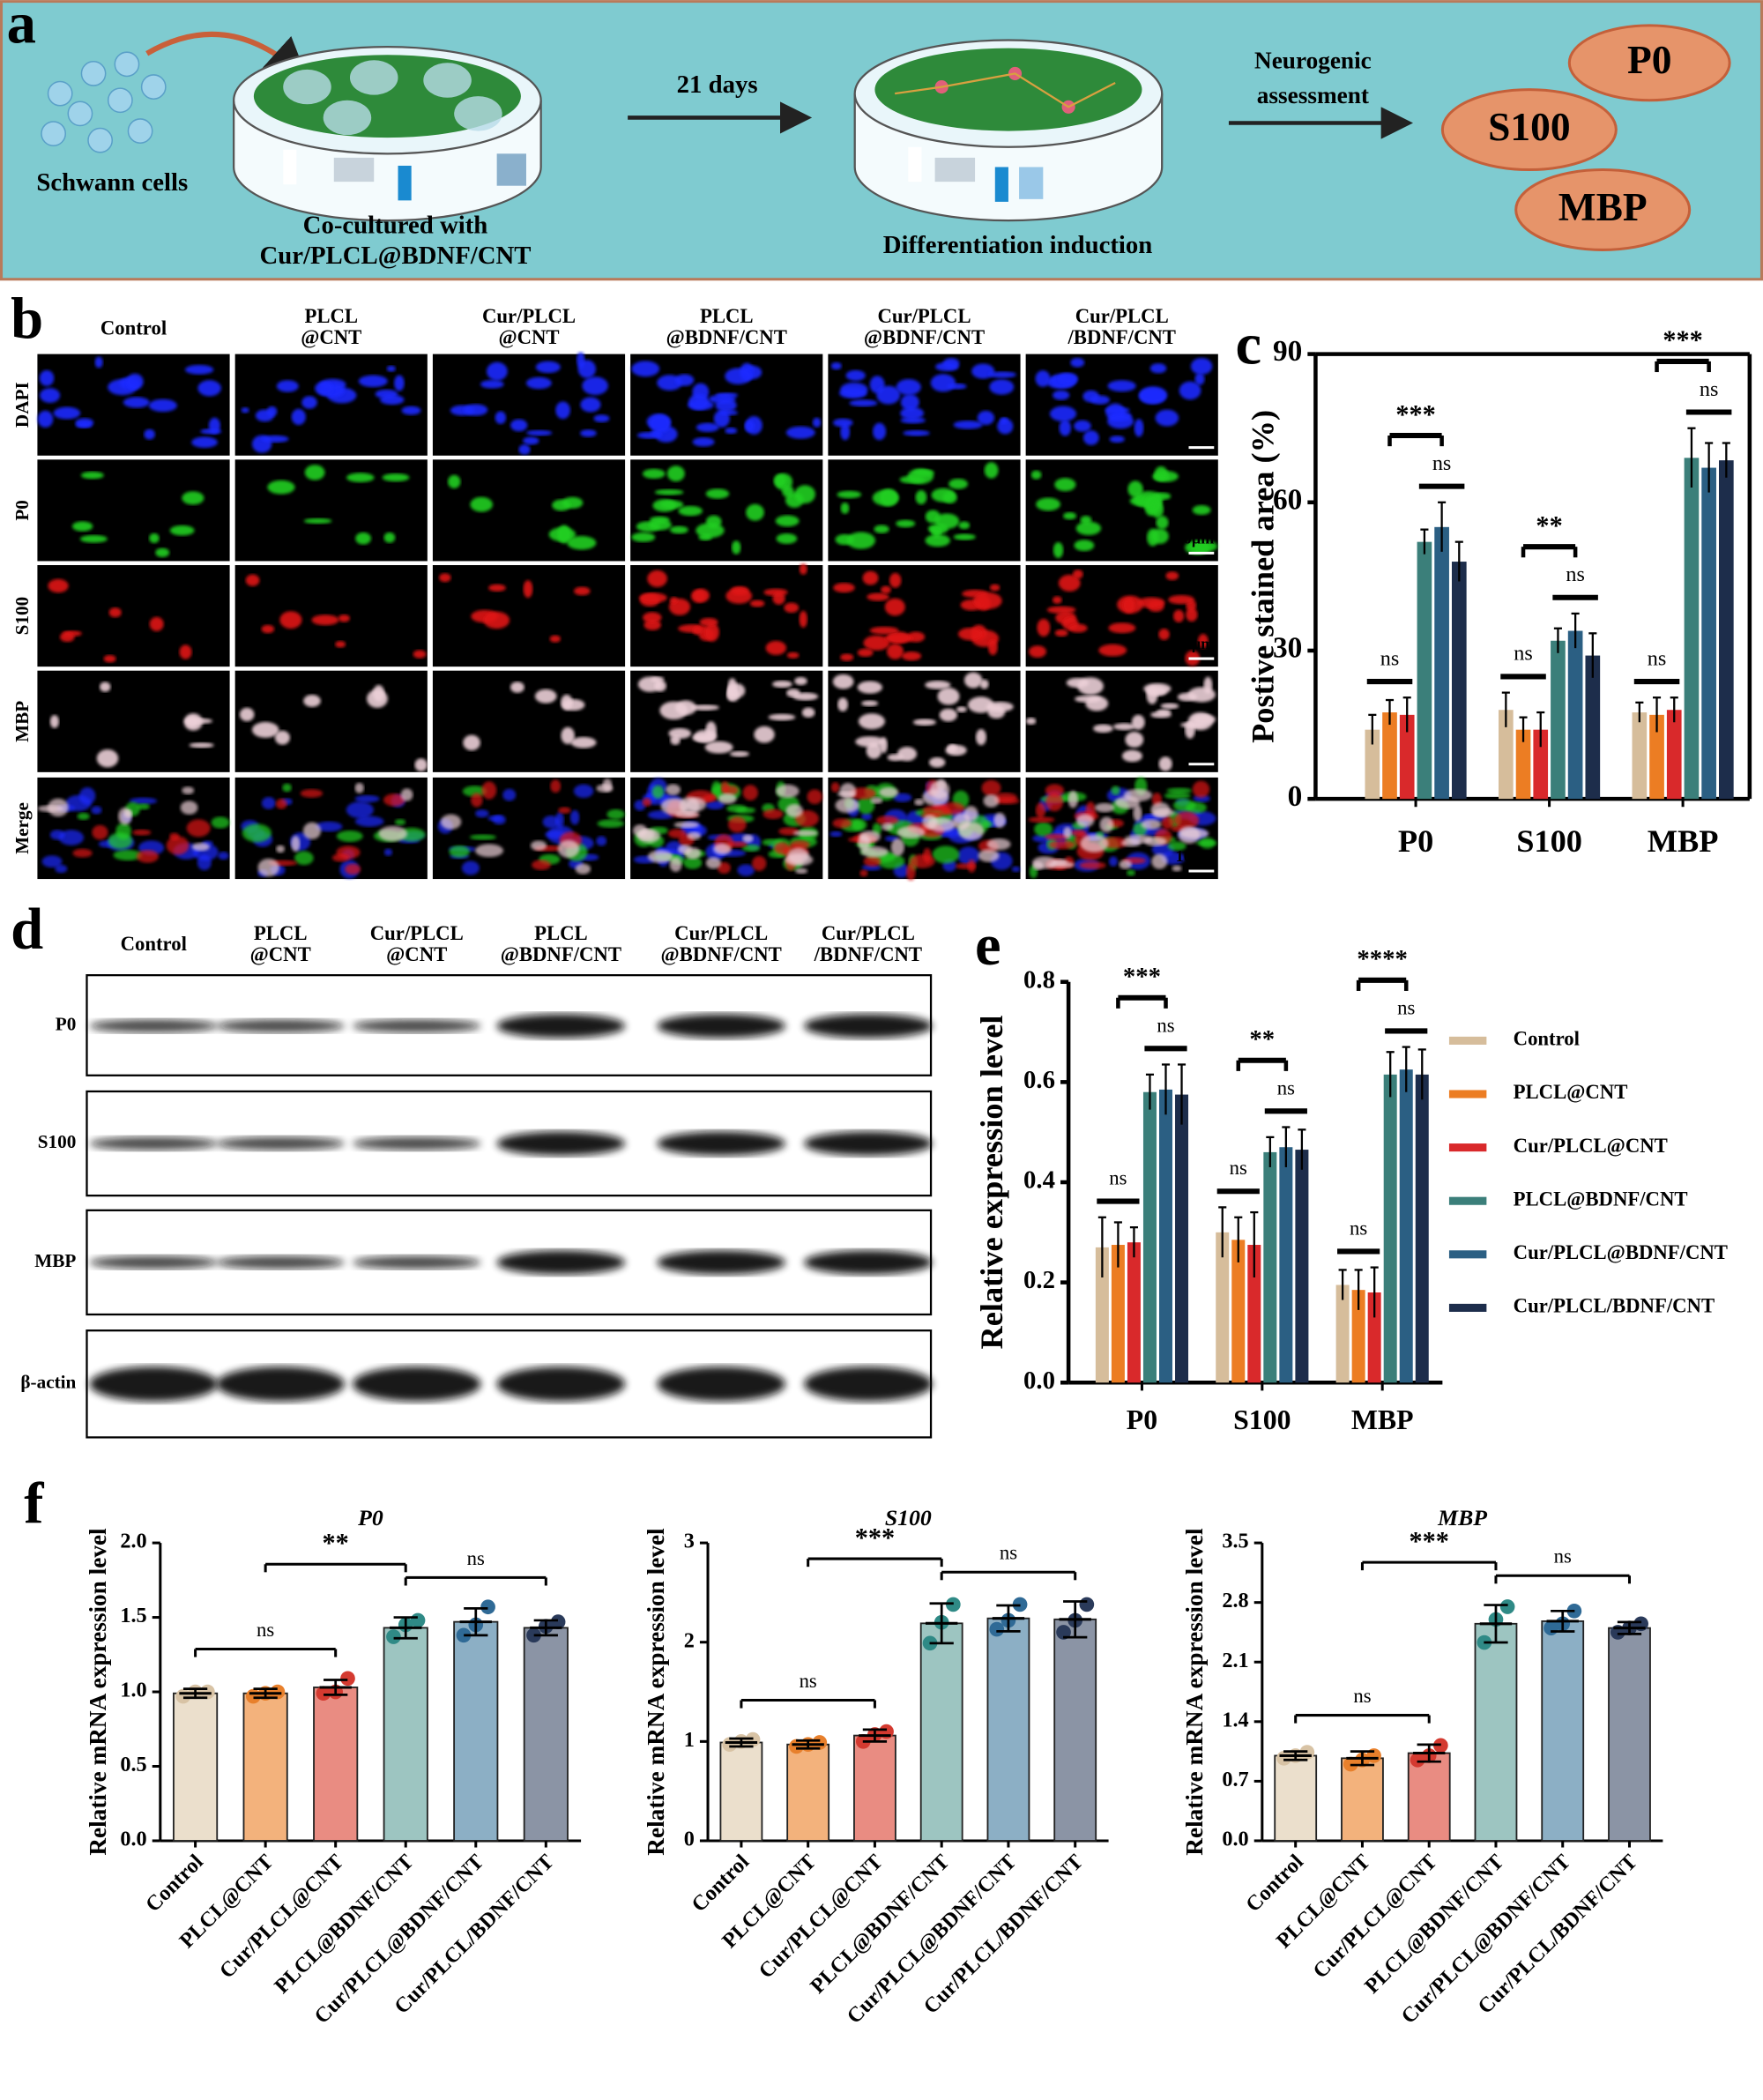 Image resolution: width=1763 pixels, height=2100 pixels. What do you see at coordinates (280, 954) in the screenshot?
I see `lane-header: @CNT` at bounding box center [280, 954].